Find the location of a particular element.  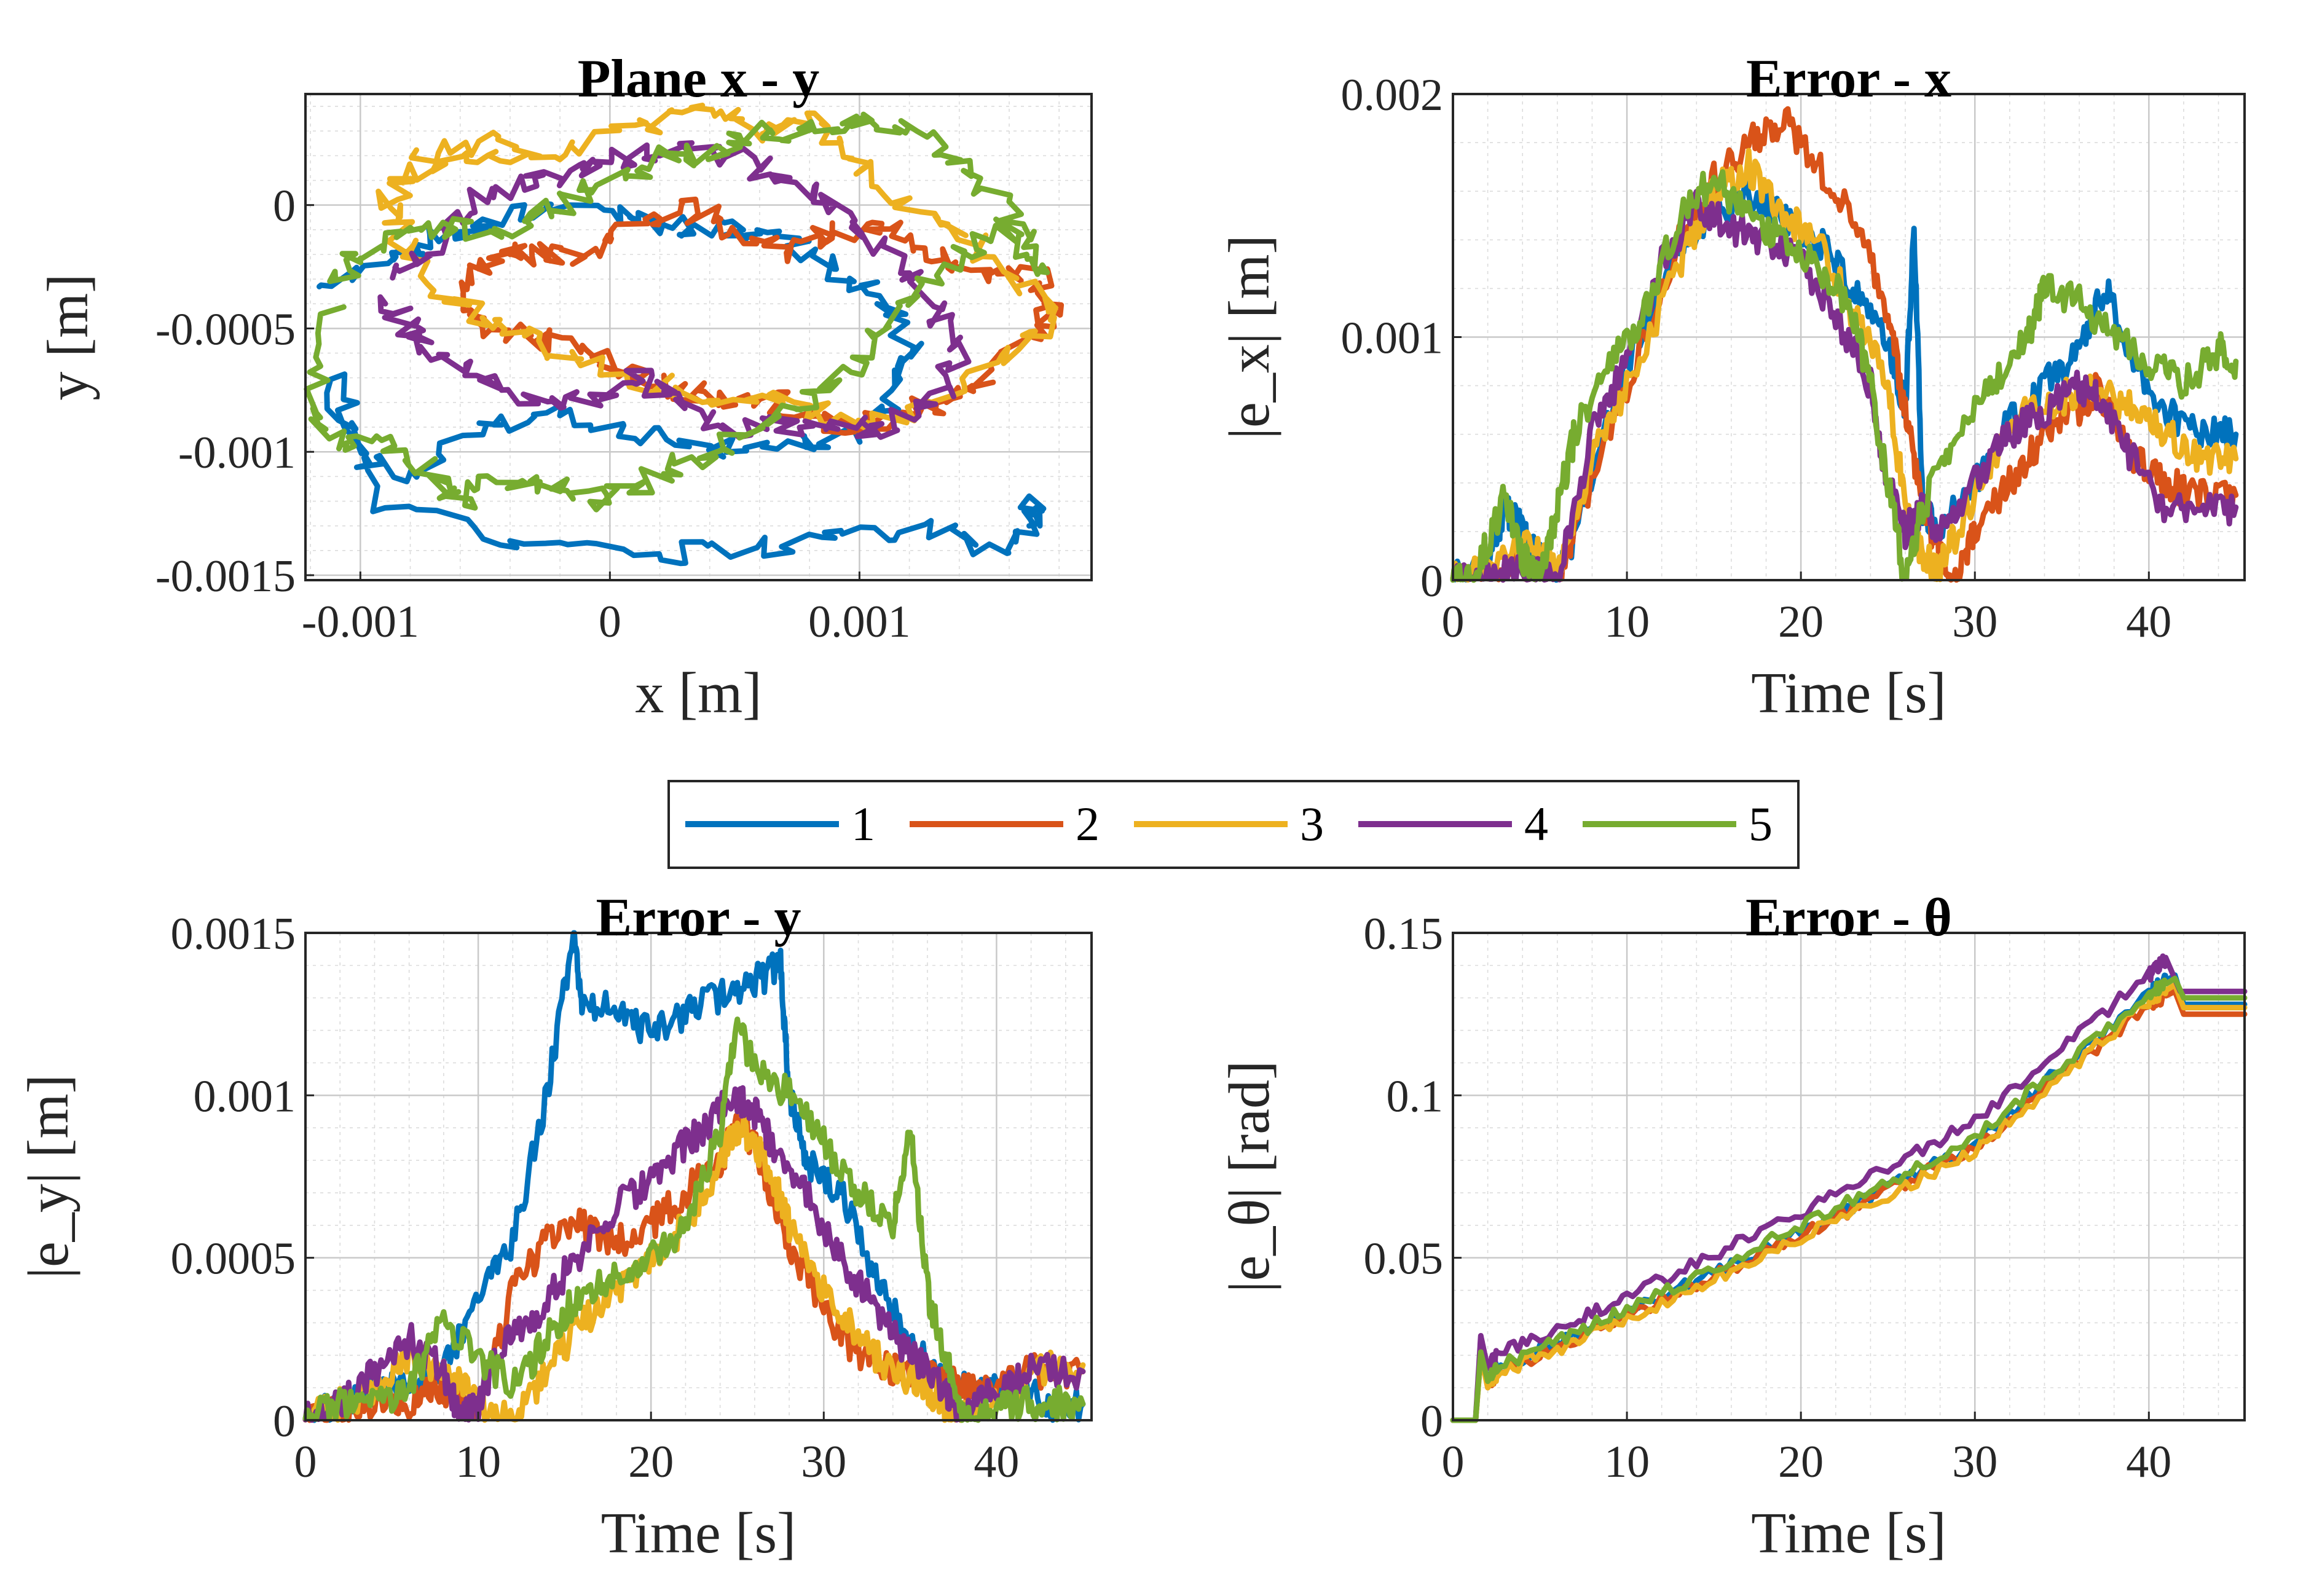

y-tick-label: 0.0005 is located at coordinates (233, 1259).